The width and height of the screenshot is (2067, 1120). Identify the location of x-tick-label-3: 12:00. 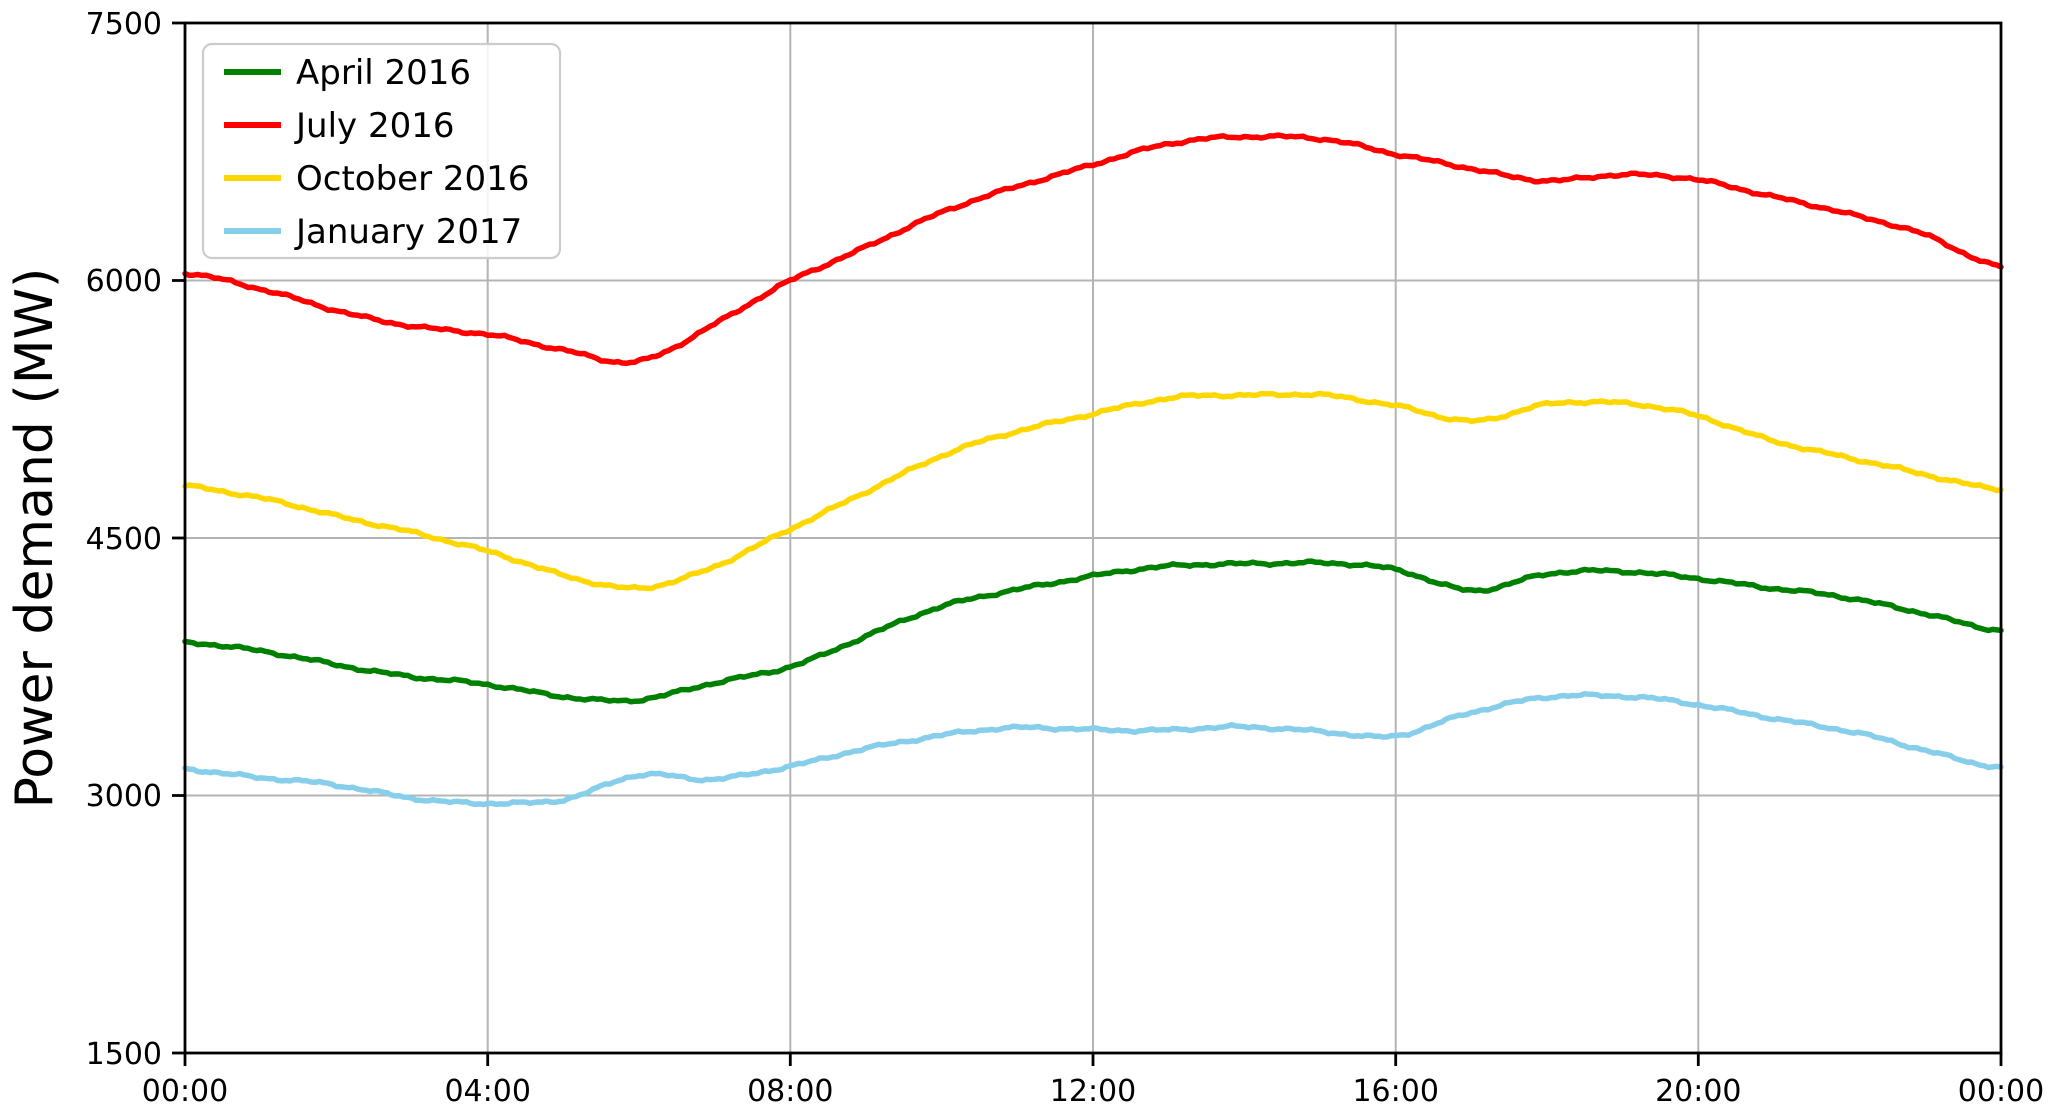
(1093, 1091).